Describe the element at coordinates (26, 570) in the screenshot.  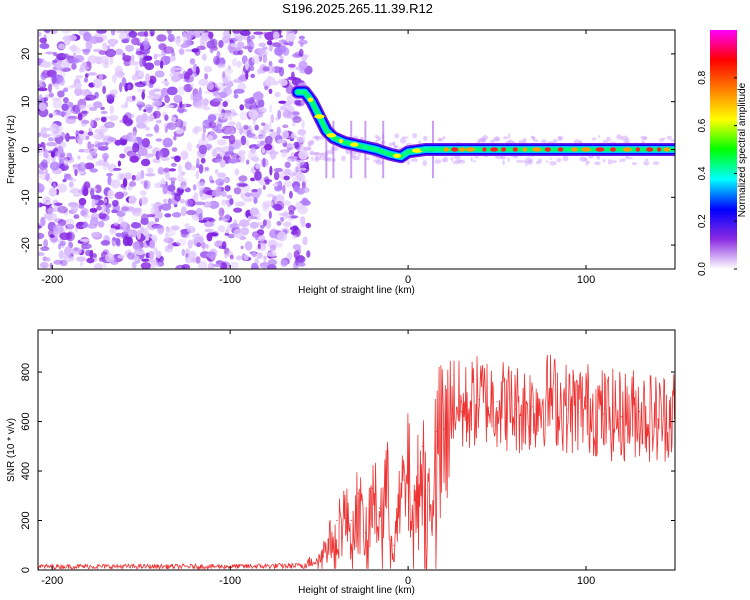
I see `bottom-y-tick-label: 0` at that location.